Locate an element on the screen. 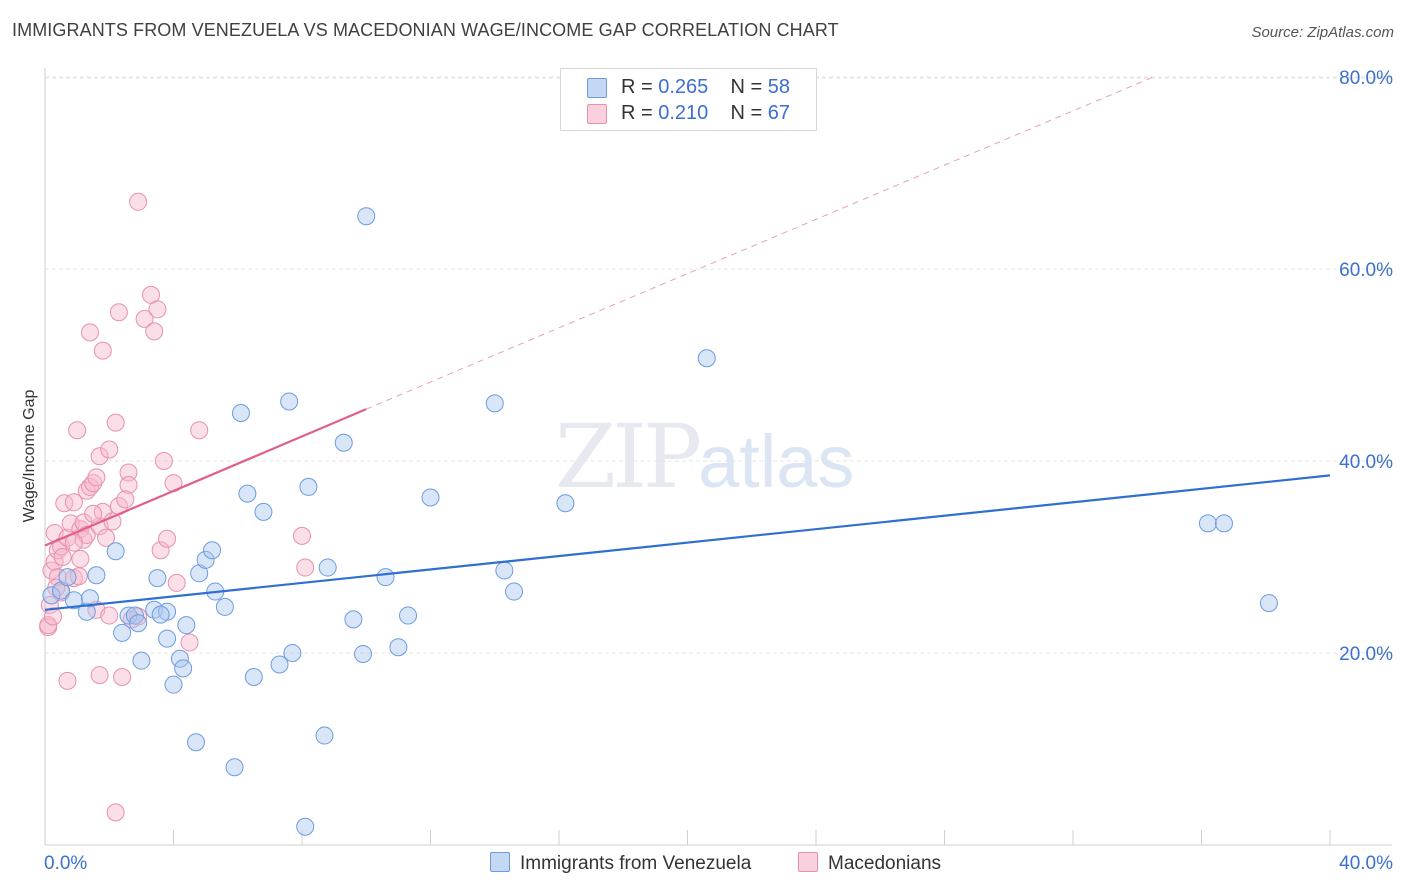  legend-swatch-pink is located at coordinates (597, 114).